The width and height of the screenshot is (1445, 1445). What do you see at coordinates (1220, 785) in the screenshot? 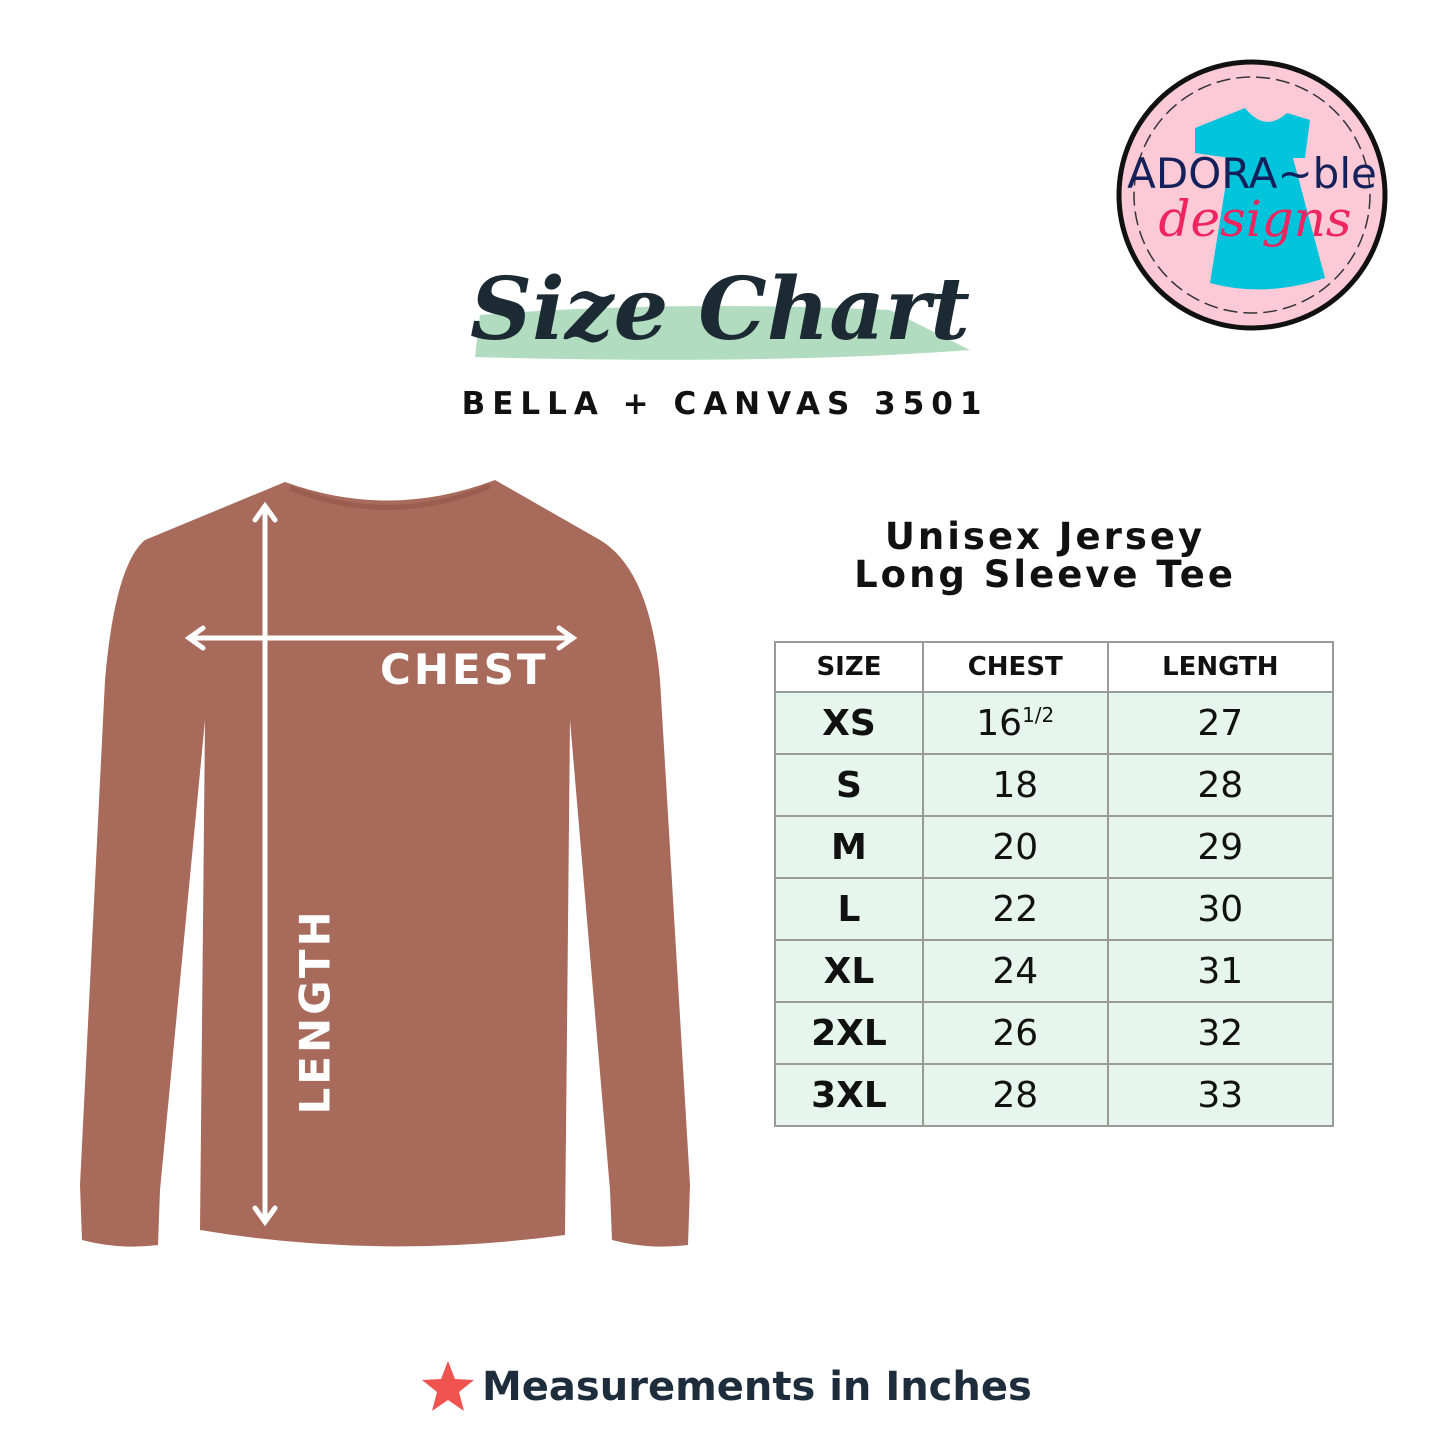
I see `cell-length: 28` at bounding box center [1220, 785].